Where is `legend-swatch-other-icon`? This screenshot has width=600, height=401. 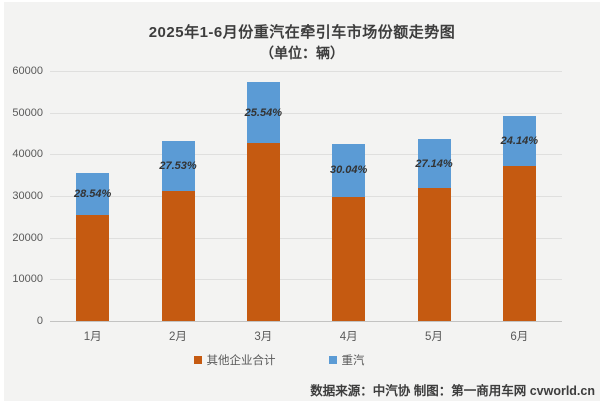 legend-swatch-other-icon is located at coordinates (197, 360).